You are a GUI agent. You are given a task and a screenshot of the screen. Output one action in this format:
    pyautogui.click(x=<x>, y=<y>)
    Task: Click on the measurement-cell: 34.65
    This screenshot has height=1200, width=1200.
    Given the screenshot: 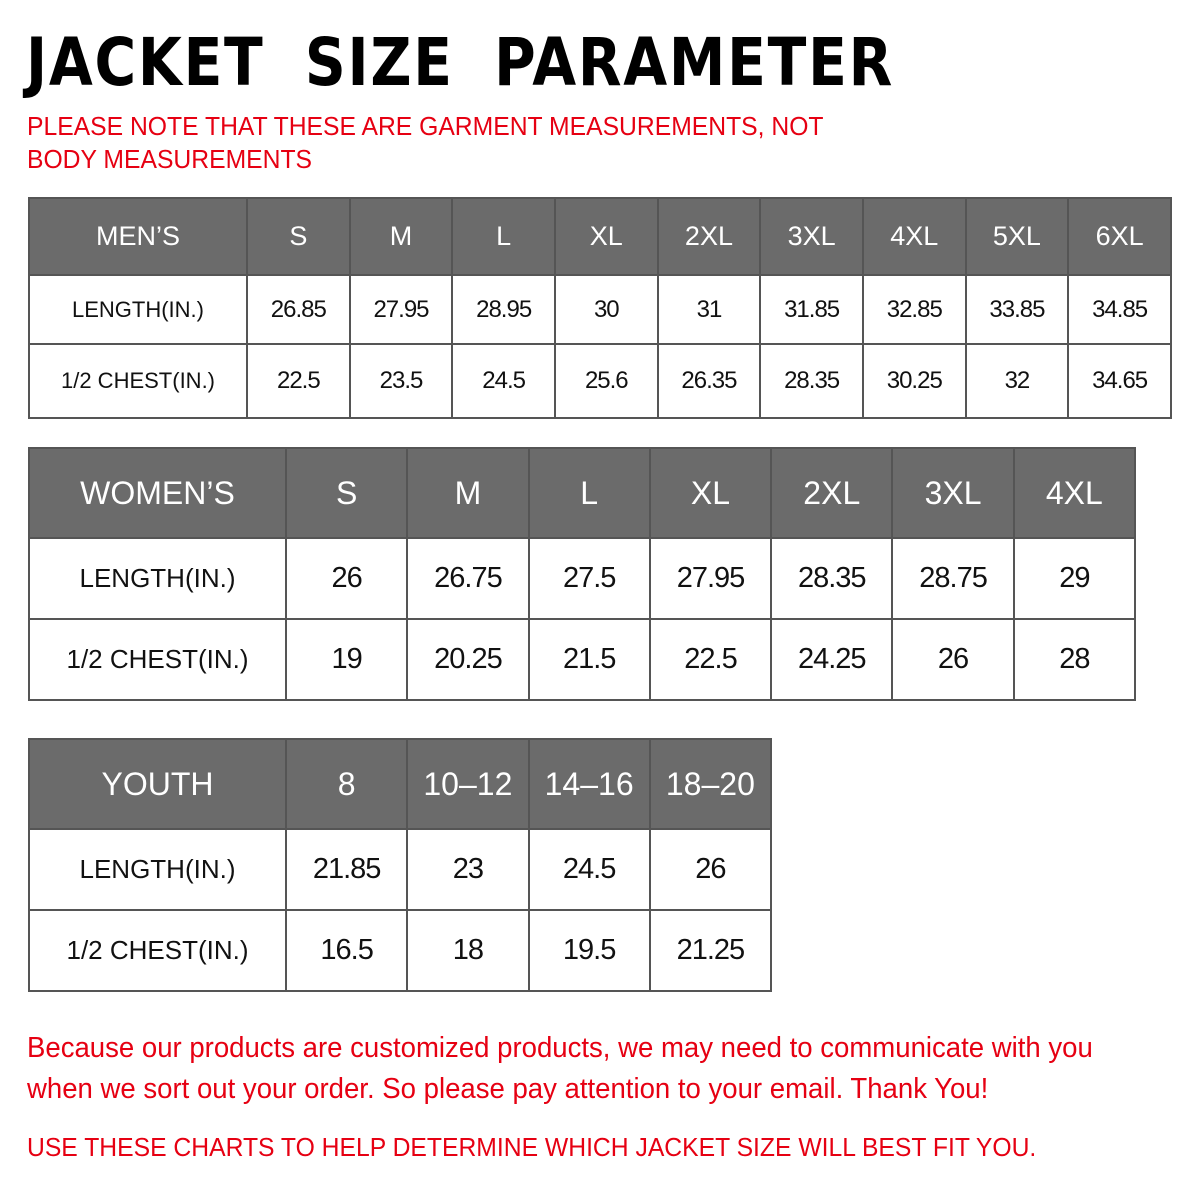 What is the action you would take?
    pyautogui.click(x=1119, y=381)
    